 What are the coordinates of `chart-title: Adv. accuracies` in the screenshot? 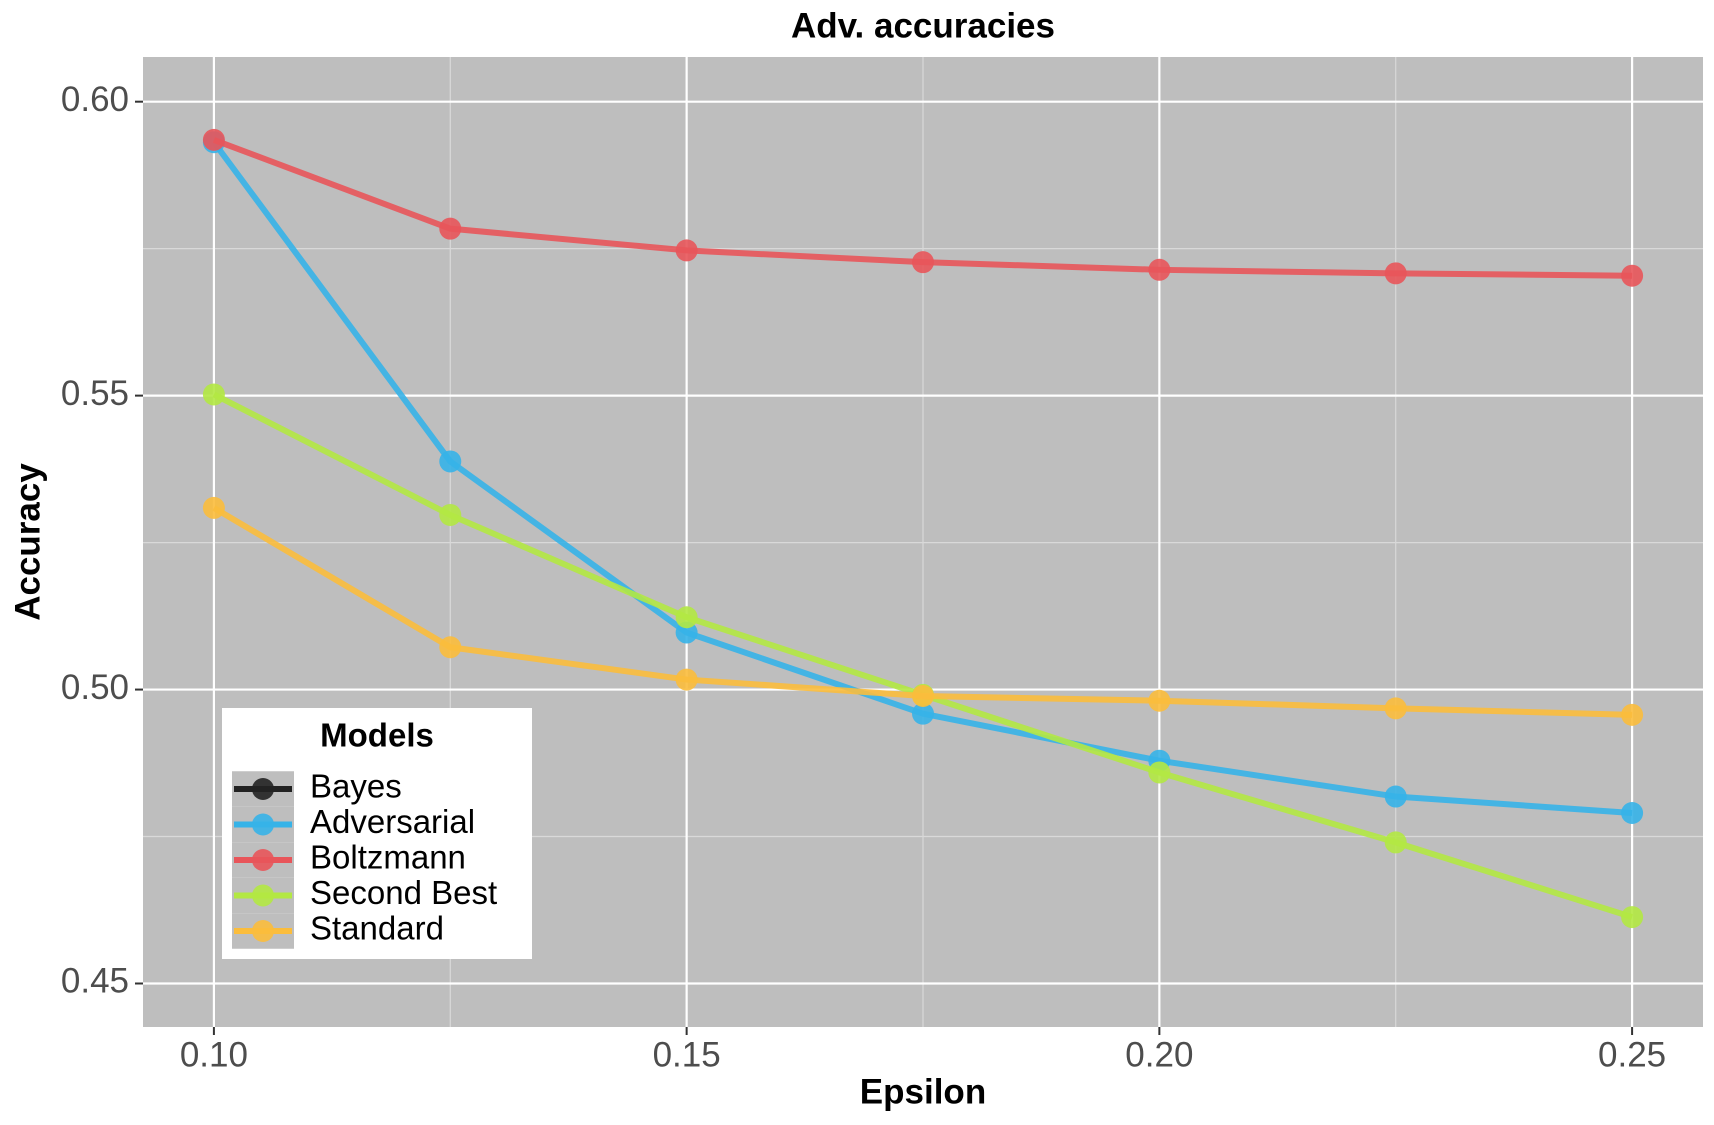 It's located at (923, 25).